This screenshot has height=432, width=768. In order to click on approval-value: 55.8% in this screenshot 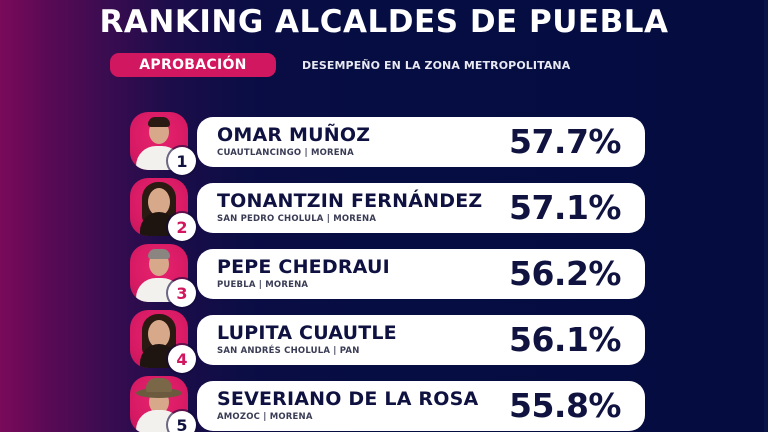, I will do `click(565, 405)`.